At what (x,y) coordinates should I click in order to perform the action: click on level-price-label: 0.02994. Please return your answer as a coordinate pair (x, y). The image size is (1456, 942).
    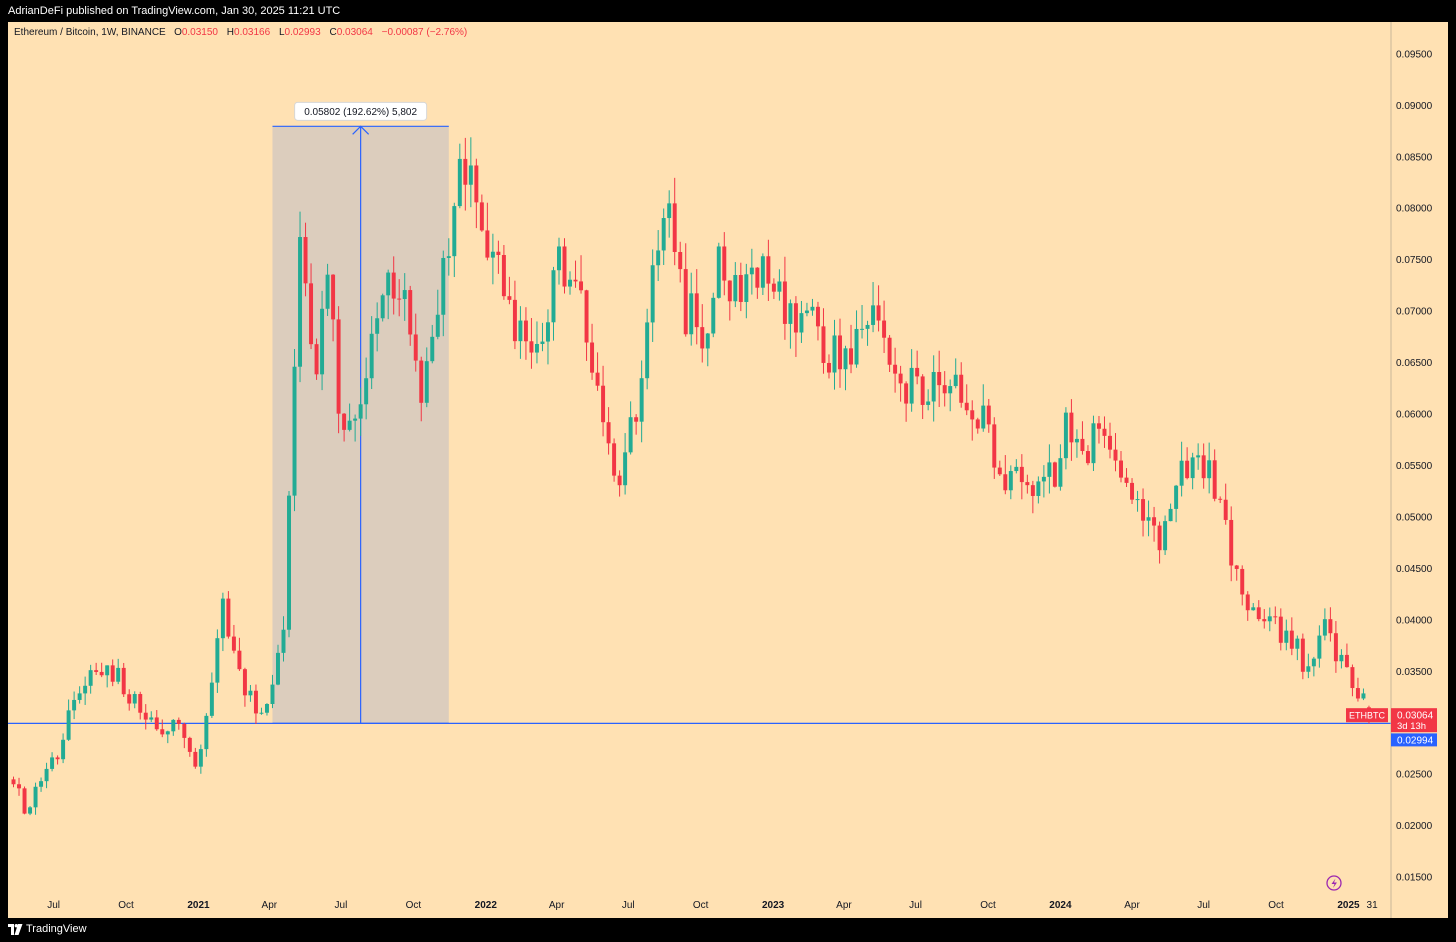
    Looking at the image, I should click on (1415, 740).